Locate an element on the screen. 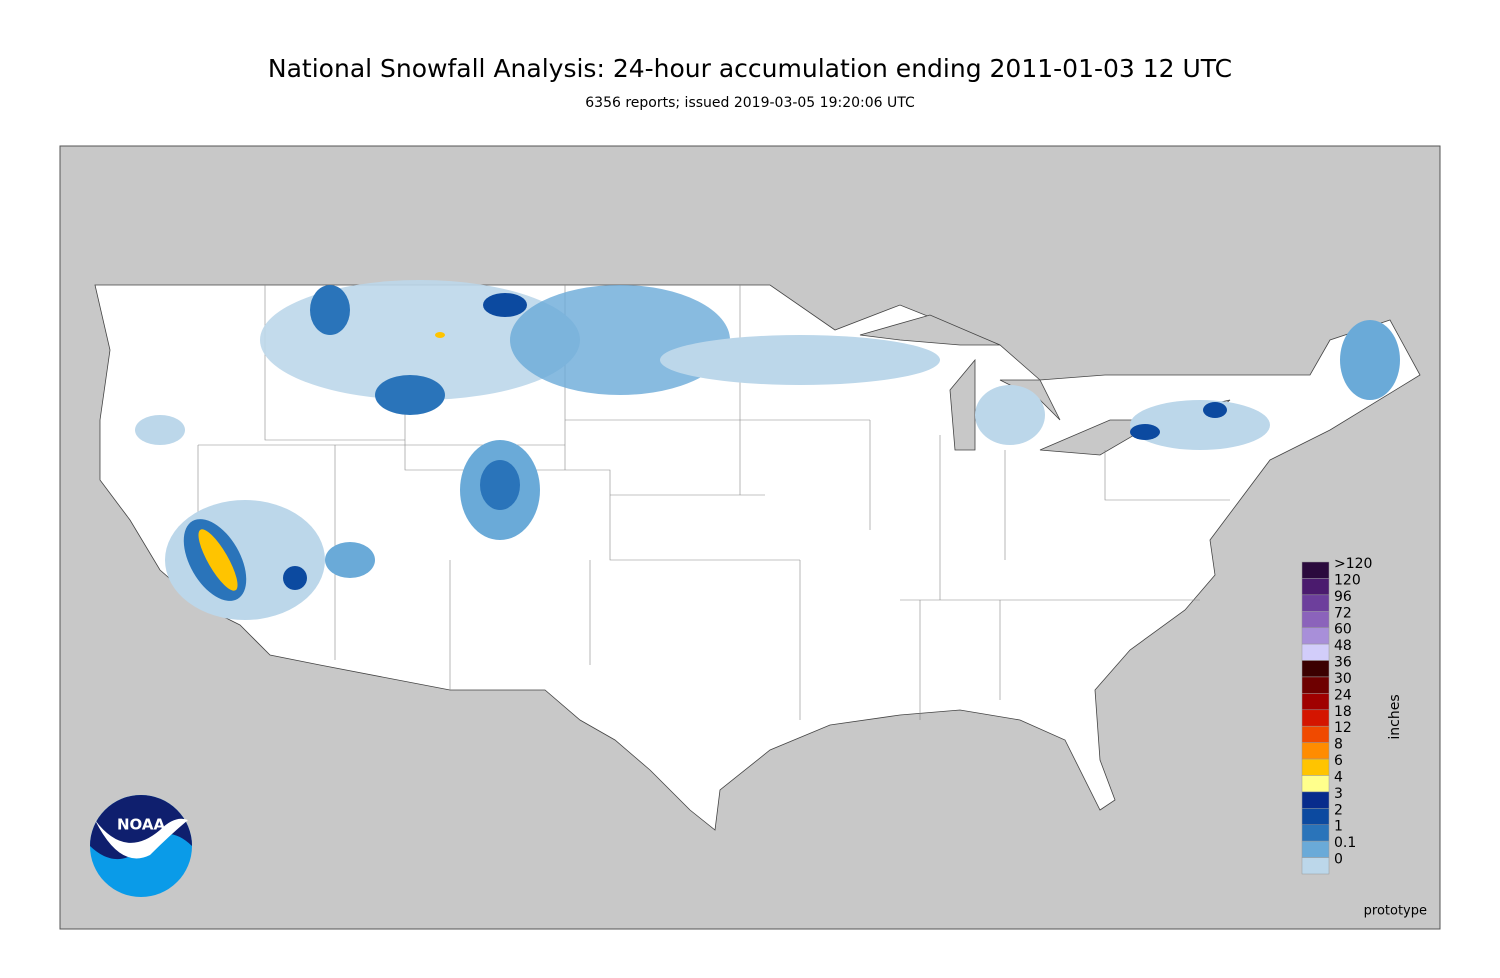  legend-label: 3 is located at coordinates (1338, 794).